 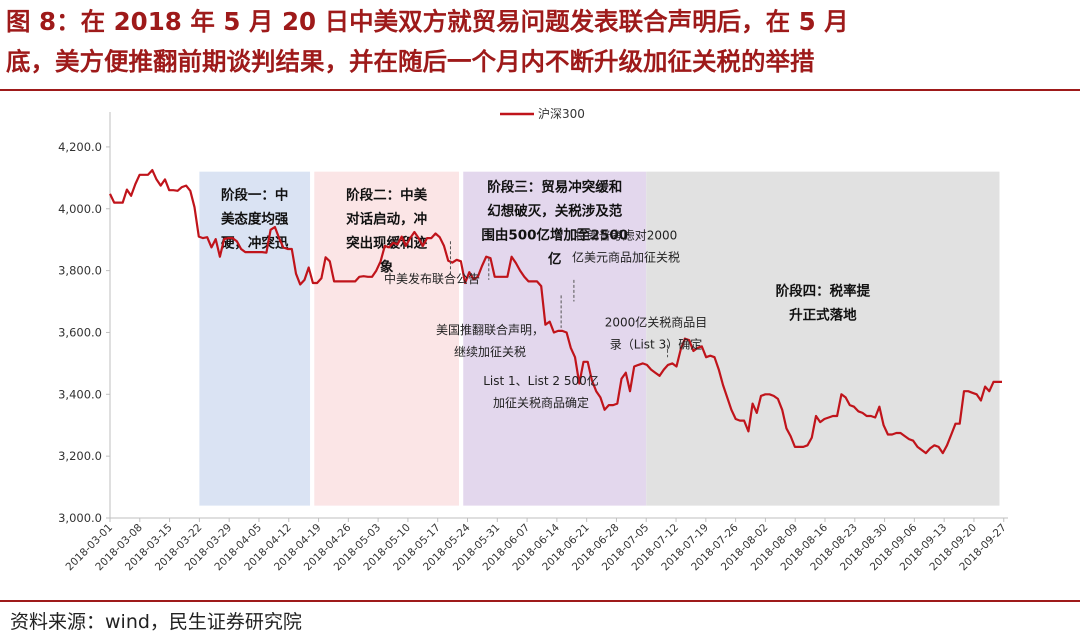 I want to click on phase-label-2: 对话启动，冲, so click(x=386, y=219).